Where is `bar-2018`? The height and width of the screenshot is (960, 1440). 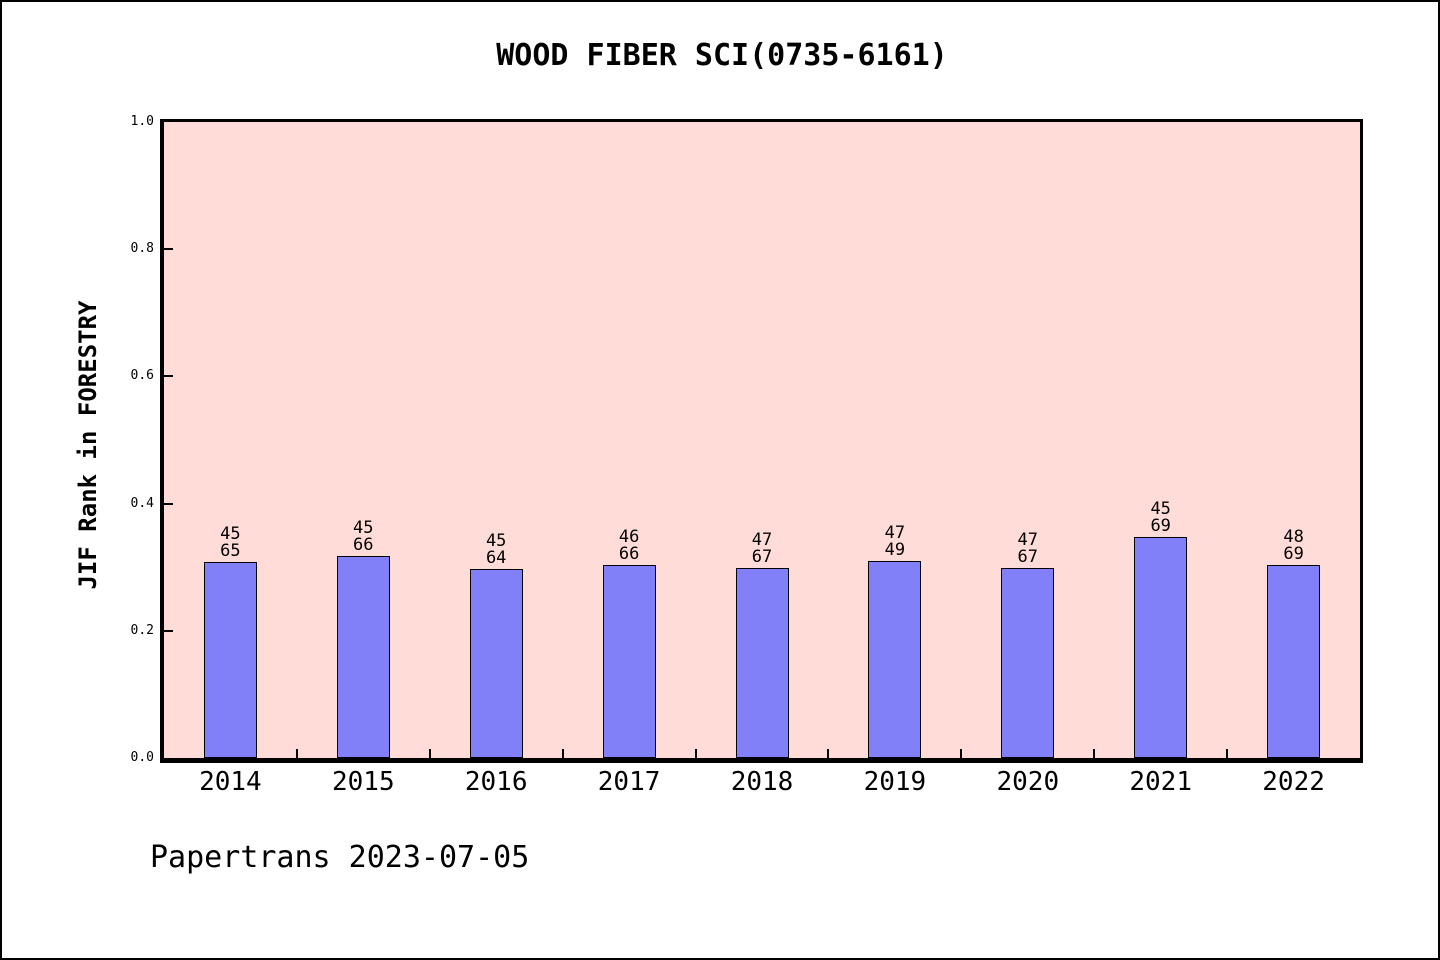
bar-2018 is located at coordinates (762, 663).